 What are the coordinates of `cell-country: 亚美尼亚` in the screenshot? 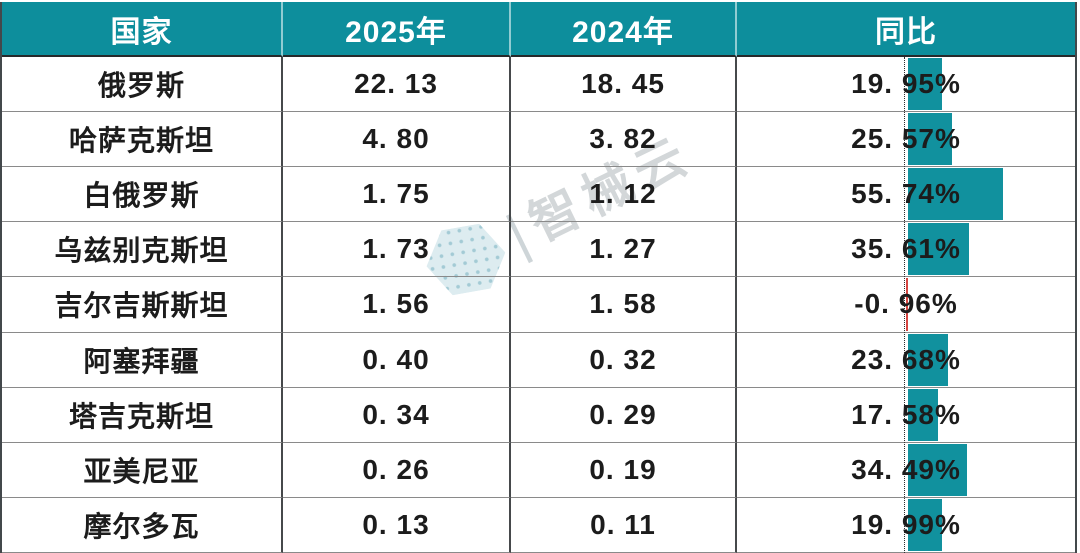 It's located at (142, 470).